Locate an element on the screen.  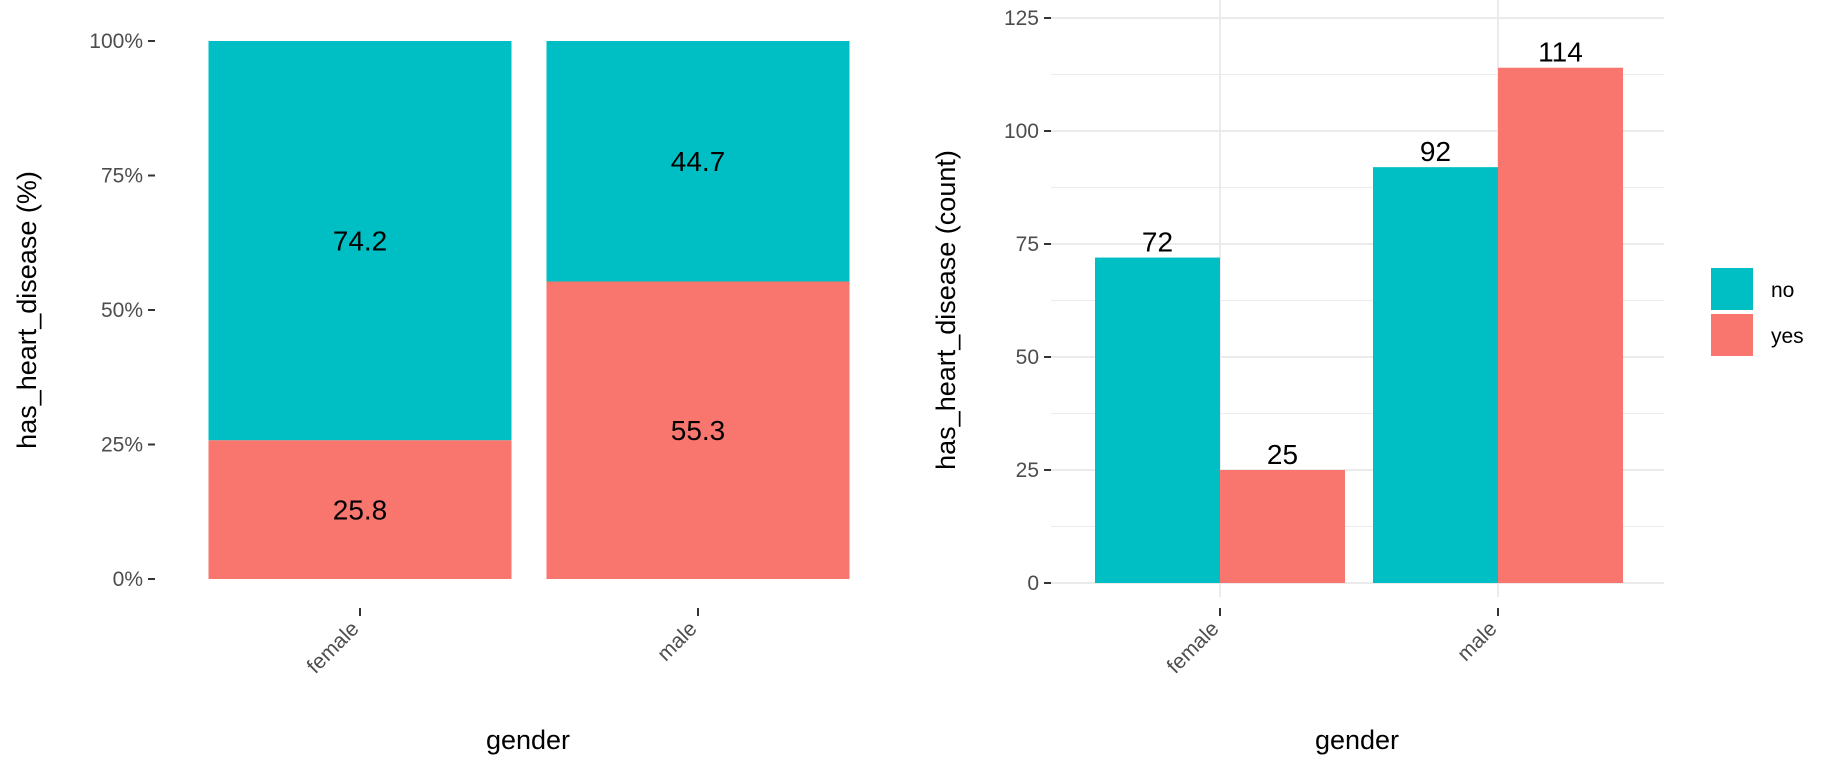
y-tick-label: 100% is located at coordinates (116, 41).